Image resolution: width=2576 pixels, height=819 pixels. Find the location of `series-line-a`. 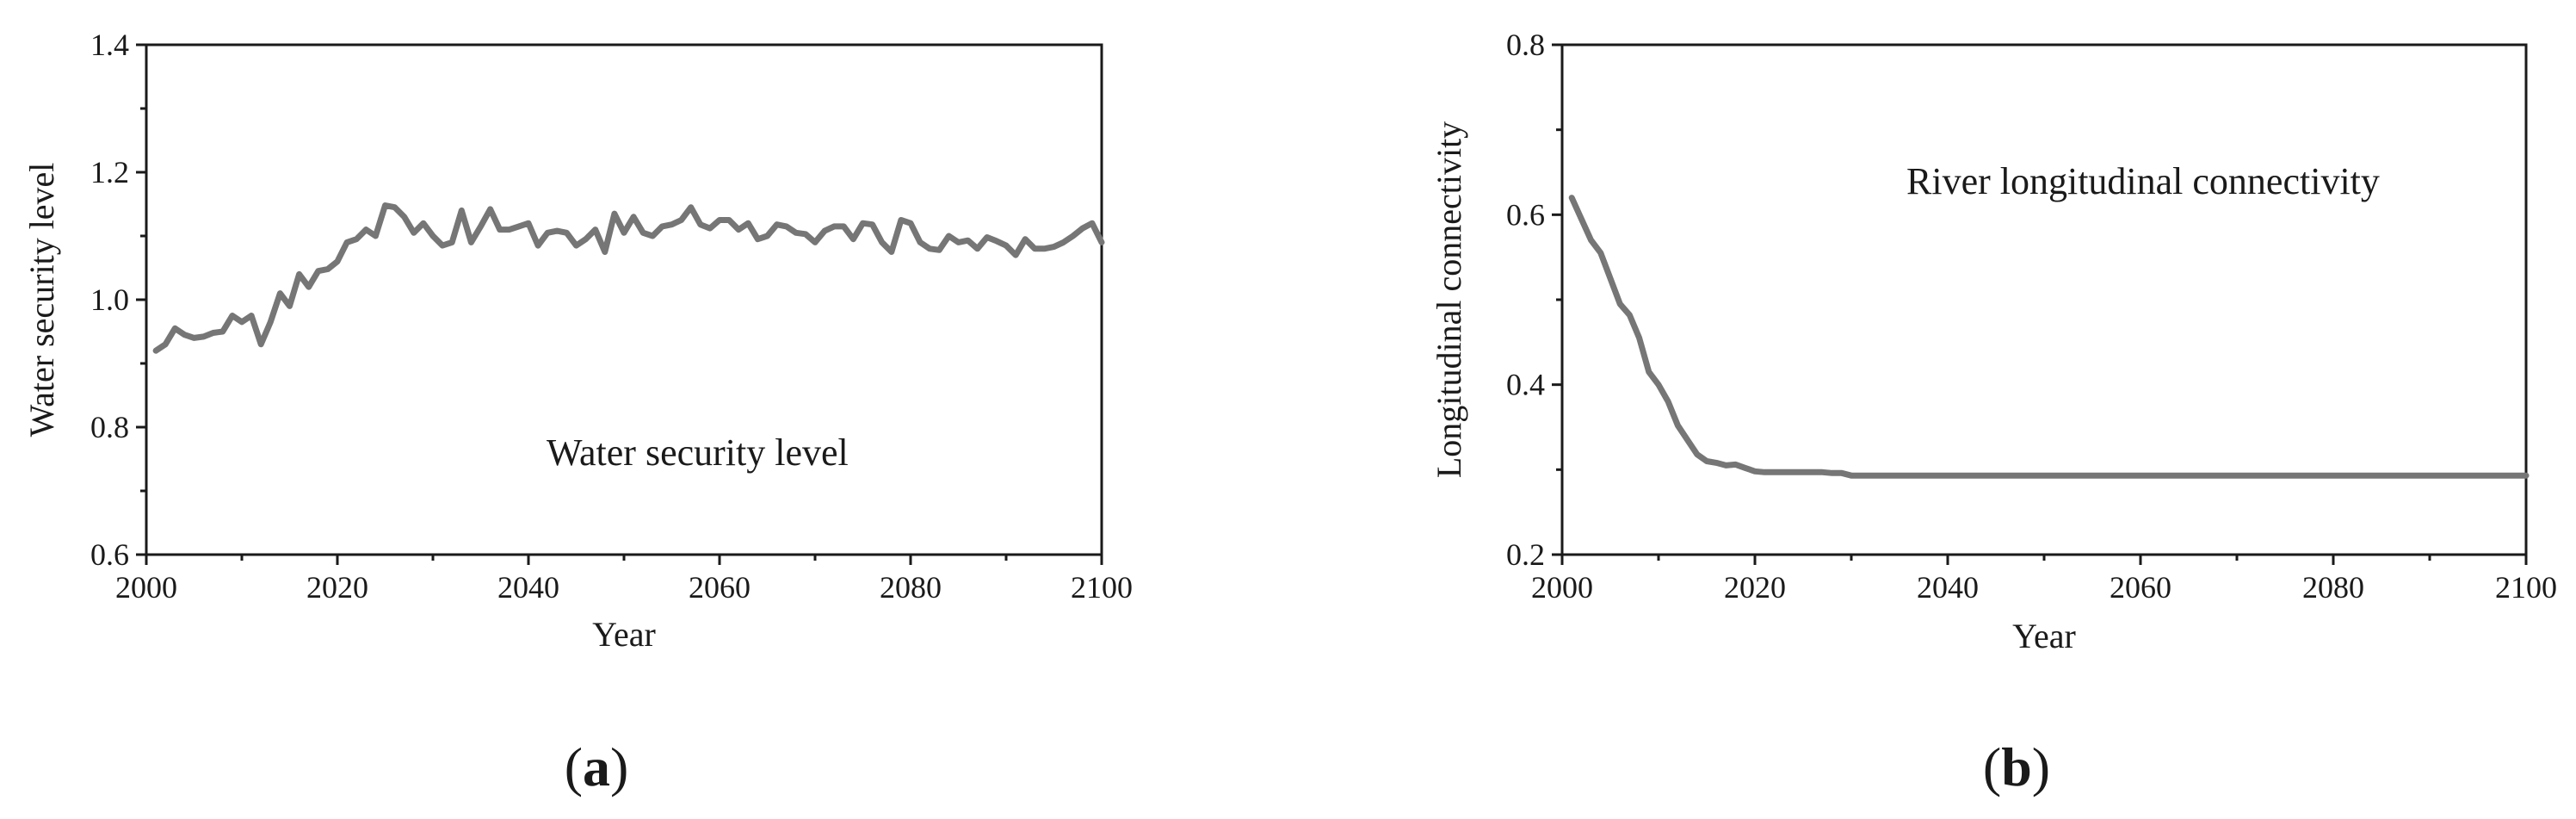

series-line-a is located at coordinates (628, 278).